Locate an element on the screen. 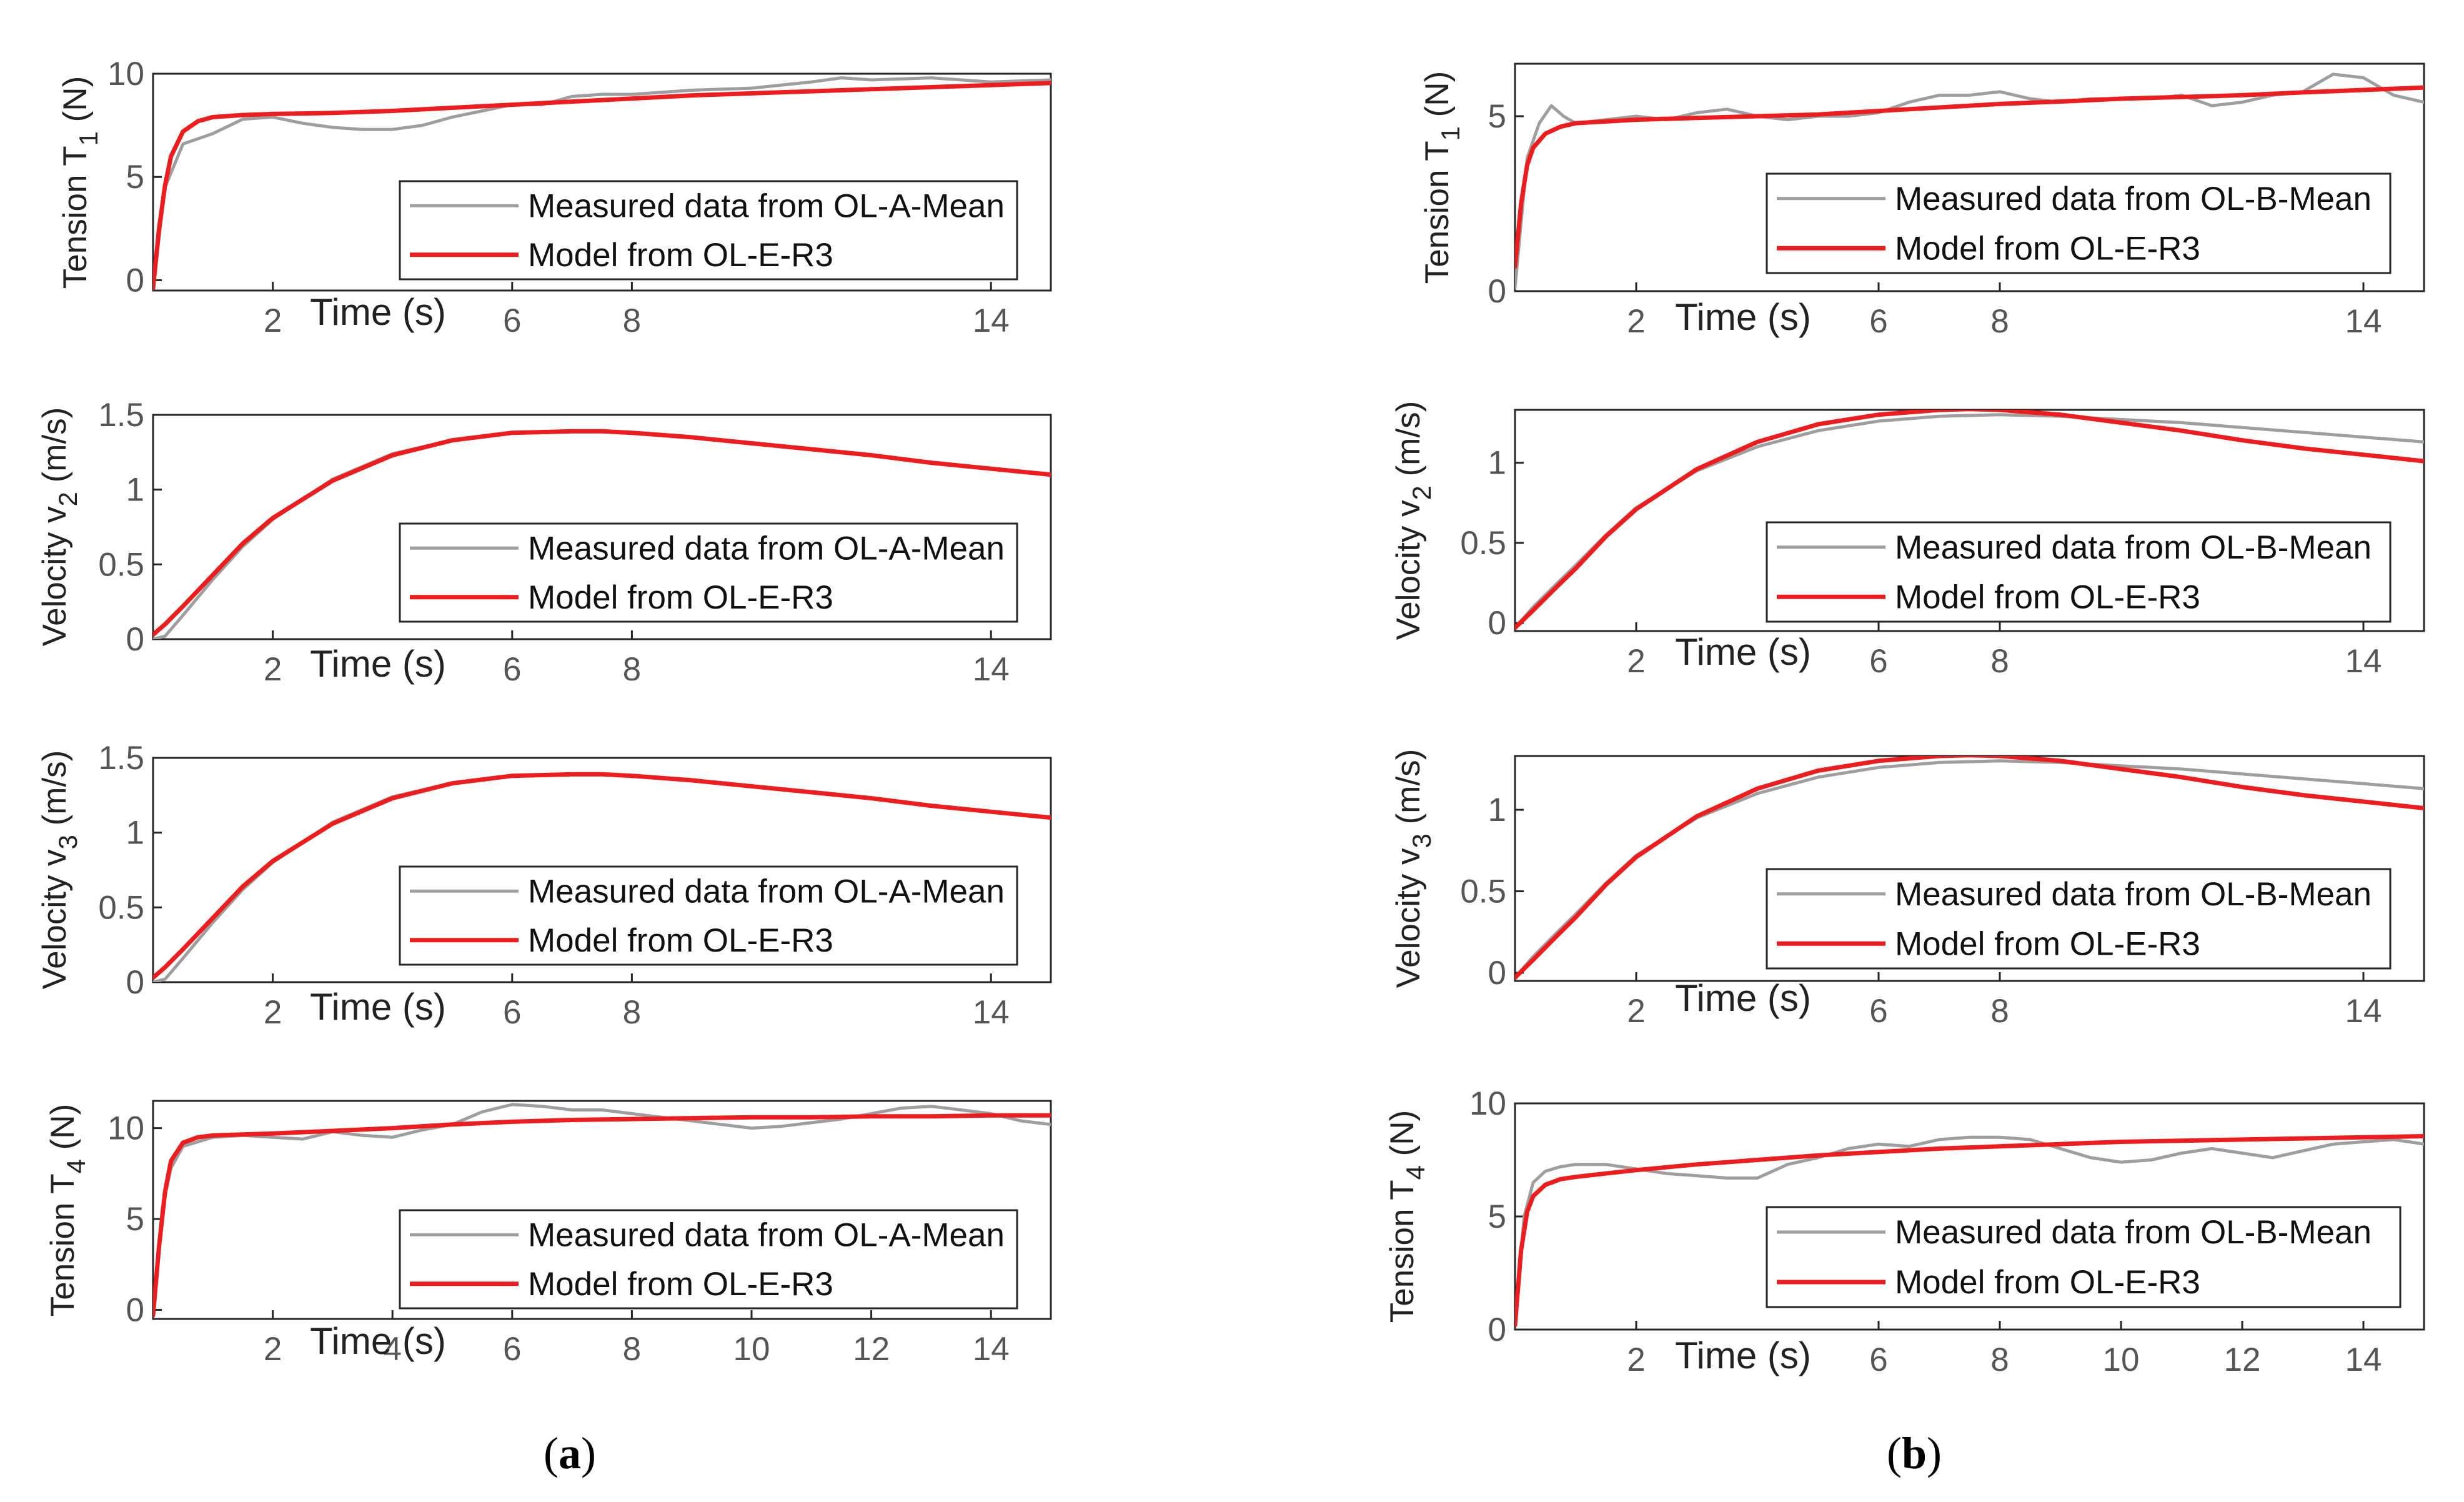  x-tick-label: 4 is located at coordinates (392, 1349).